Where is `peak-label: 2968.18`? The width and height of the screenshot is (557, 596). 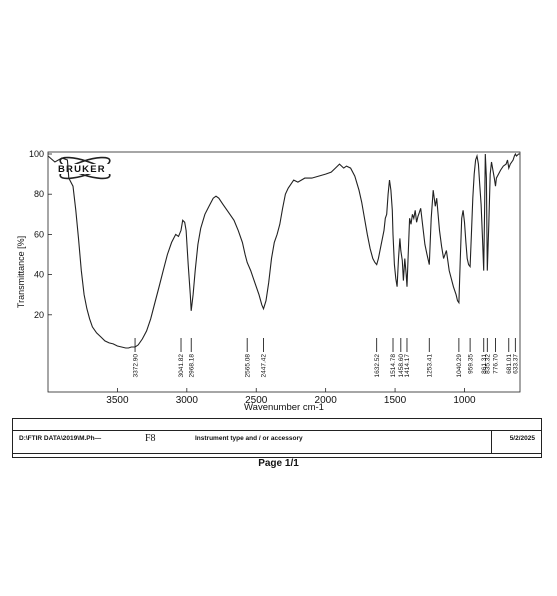 peak-label: 2968.18 is located at coordinates (191, 366).